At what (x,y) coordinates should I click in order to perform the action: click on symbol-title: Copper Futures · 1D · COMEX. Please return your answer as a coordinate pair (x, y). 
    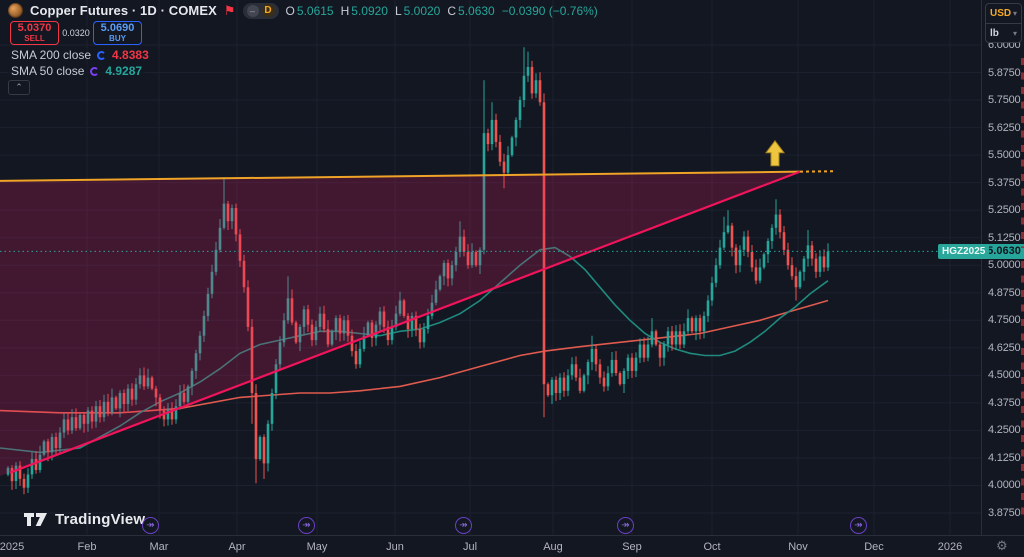
    Looking at the image, I should click on (123, 10).